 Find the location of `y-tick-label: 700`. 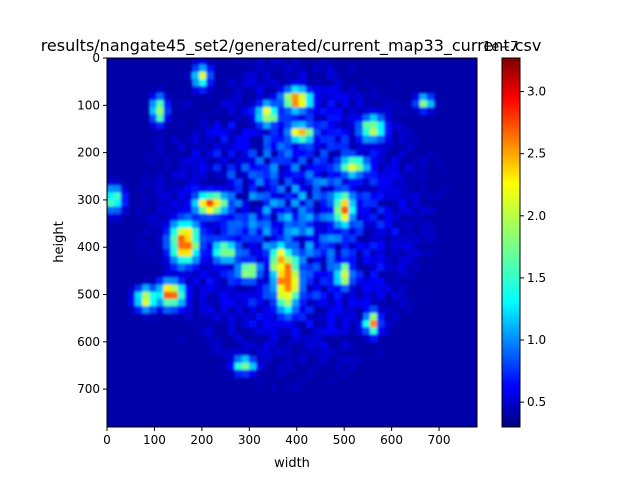

y-tick-label: 700 is located at coordinates (88, 389).